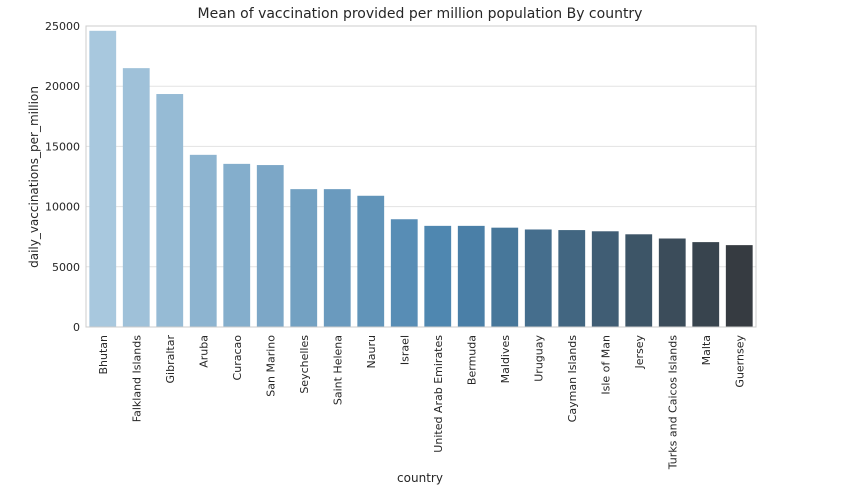 This screenshot has width=842, height=494. Describe the element at coordinates (371, 351) in the screenshot. I see `x-tick-label: Nauru` at that location.